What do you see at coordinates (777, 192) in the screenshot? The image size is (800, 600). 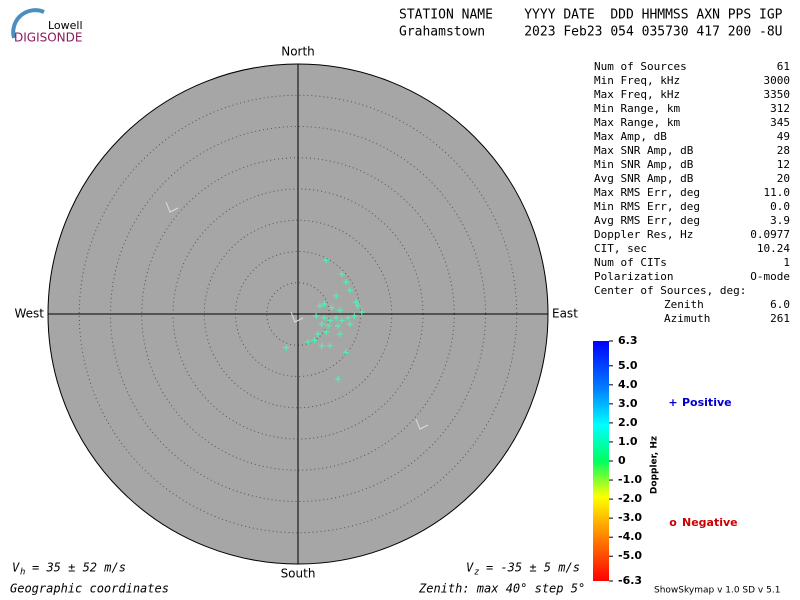 I see `stat-value: 11.0` at bounding box center [777, 192].